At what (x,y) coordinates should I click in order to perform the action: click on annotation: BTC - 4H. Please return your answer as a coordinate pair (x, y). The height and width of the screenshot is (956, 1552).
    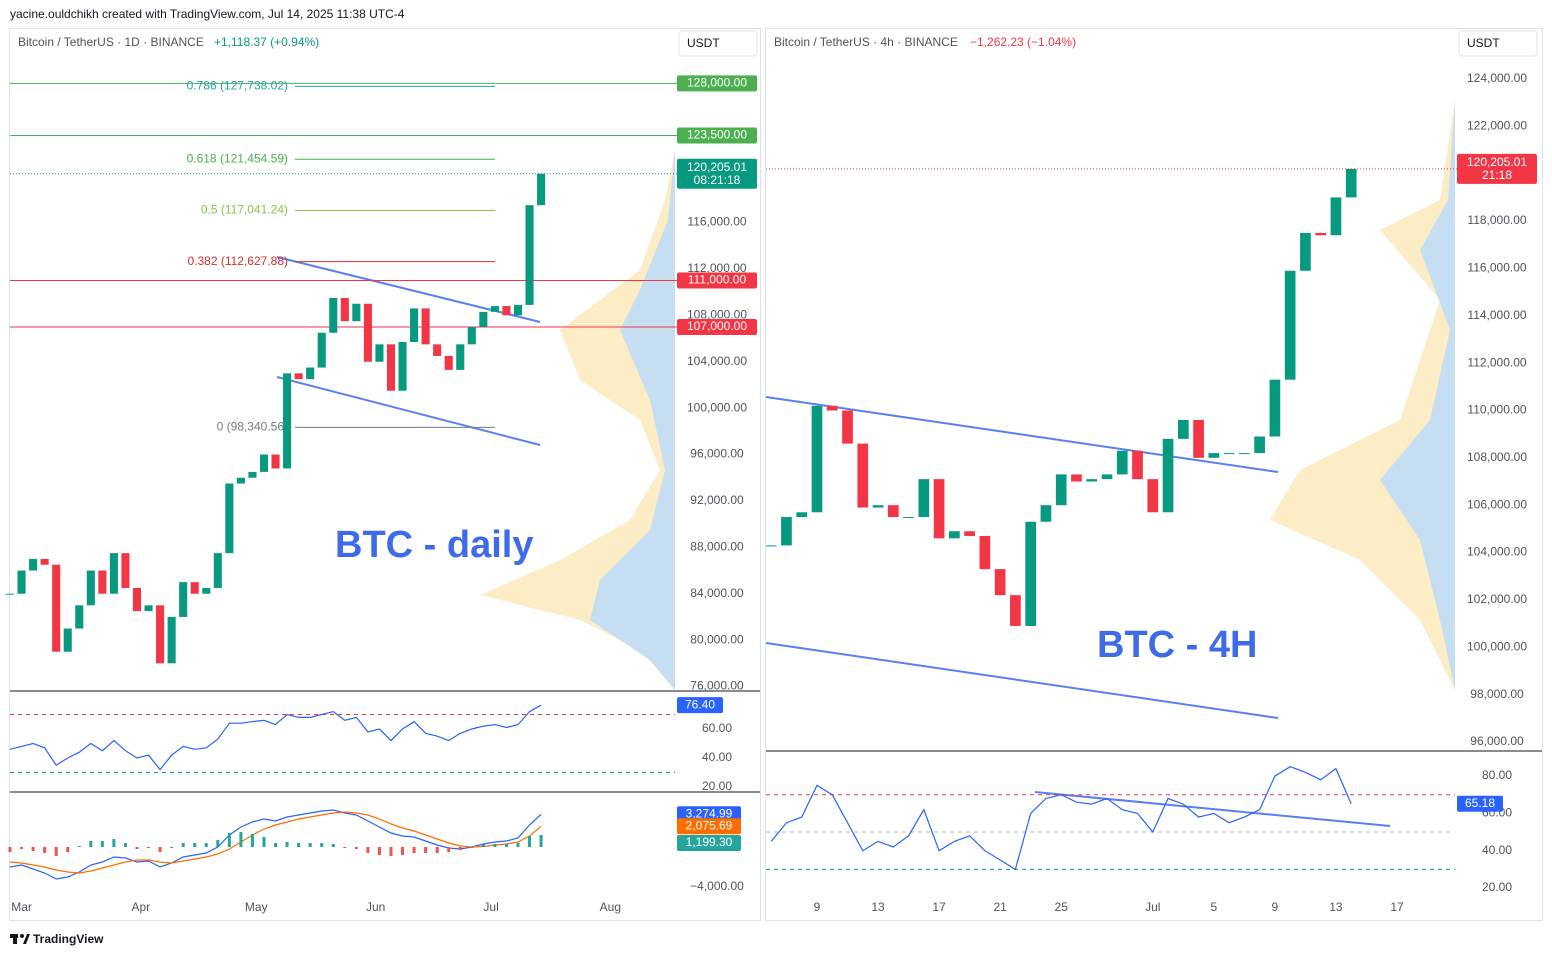
    Looking at the image, I should click on (1177, 645).